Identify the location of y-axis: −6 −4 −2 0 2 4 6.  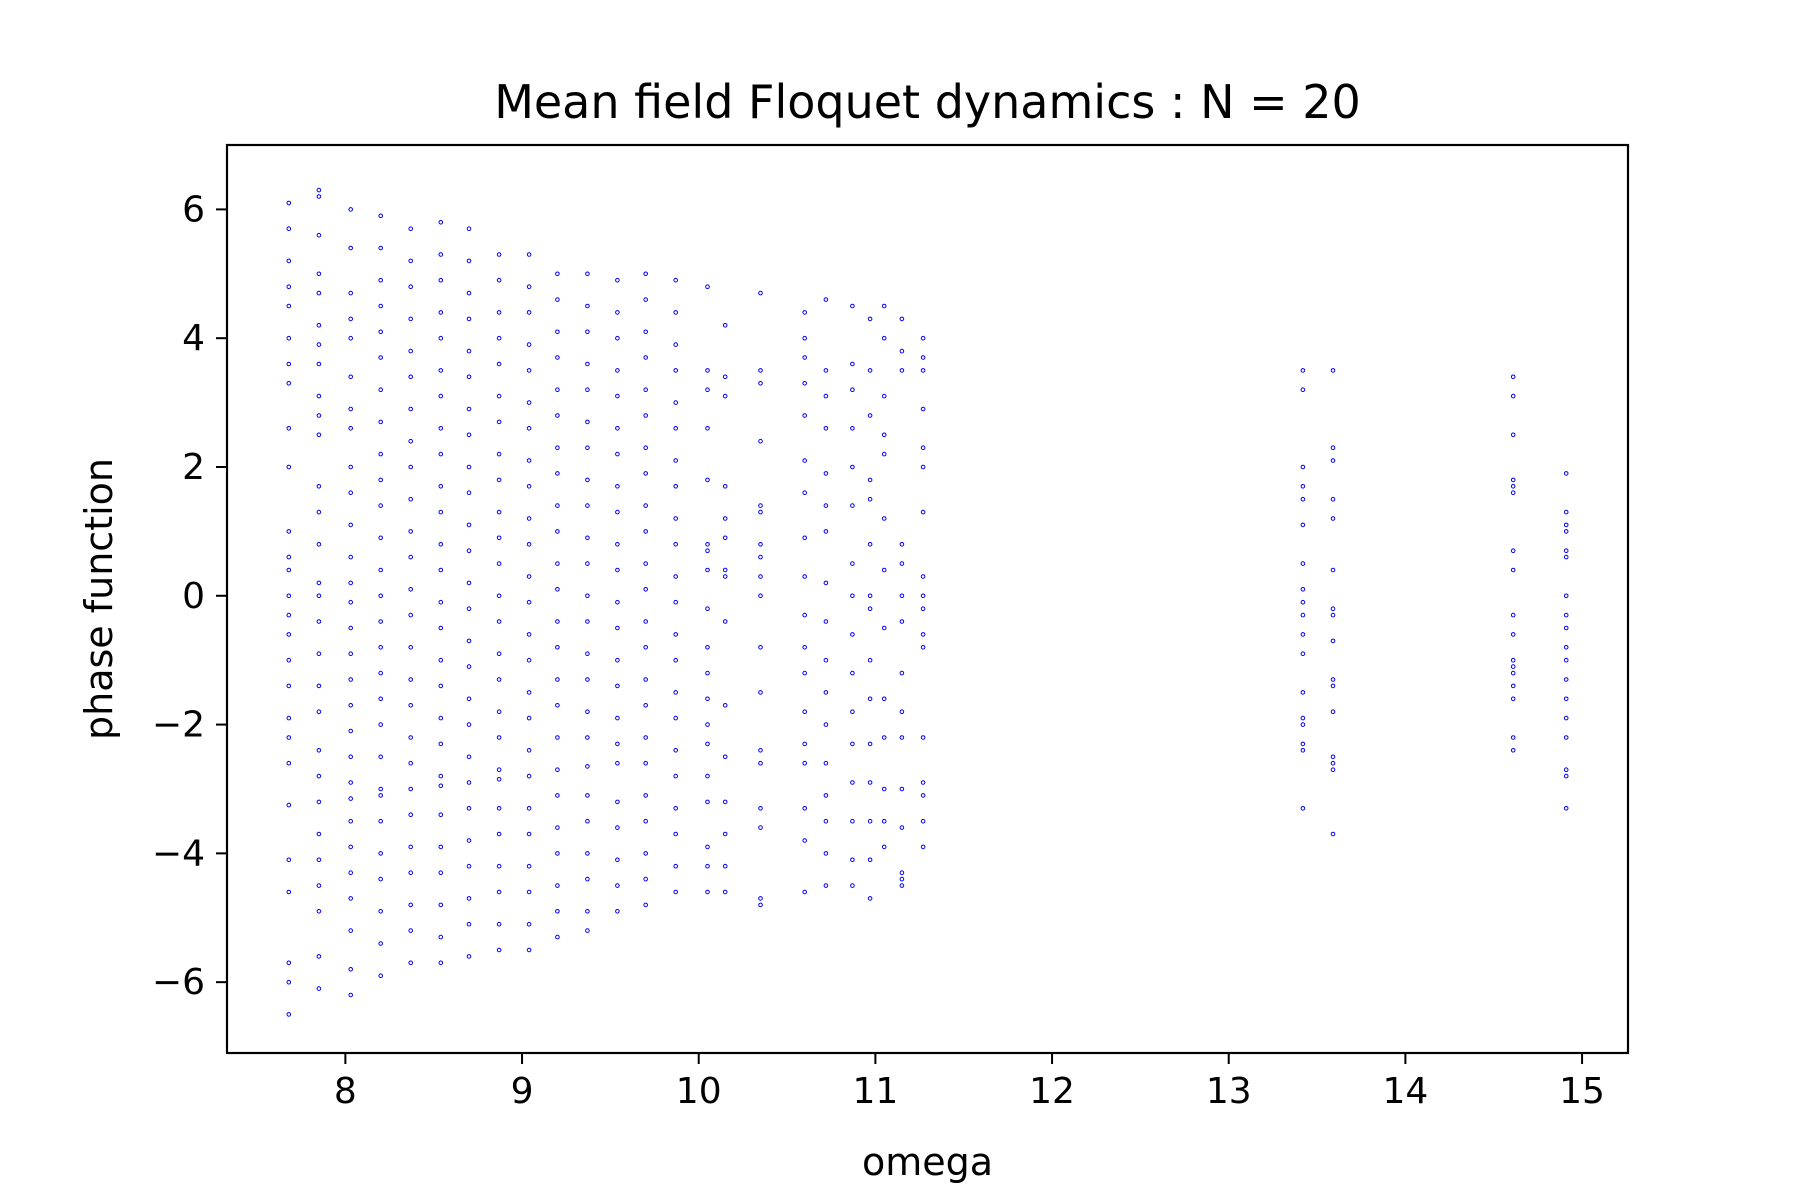
(189, 596).